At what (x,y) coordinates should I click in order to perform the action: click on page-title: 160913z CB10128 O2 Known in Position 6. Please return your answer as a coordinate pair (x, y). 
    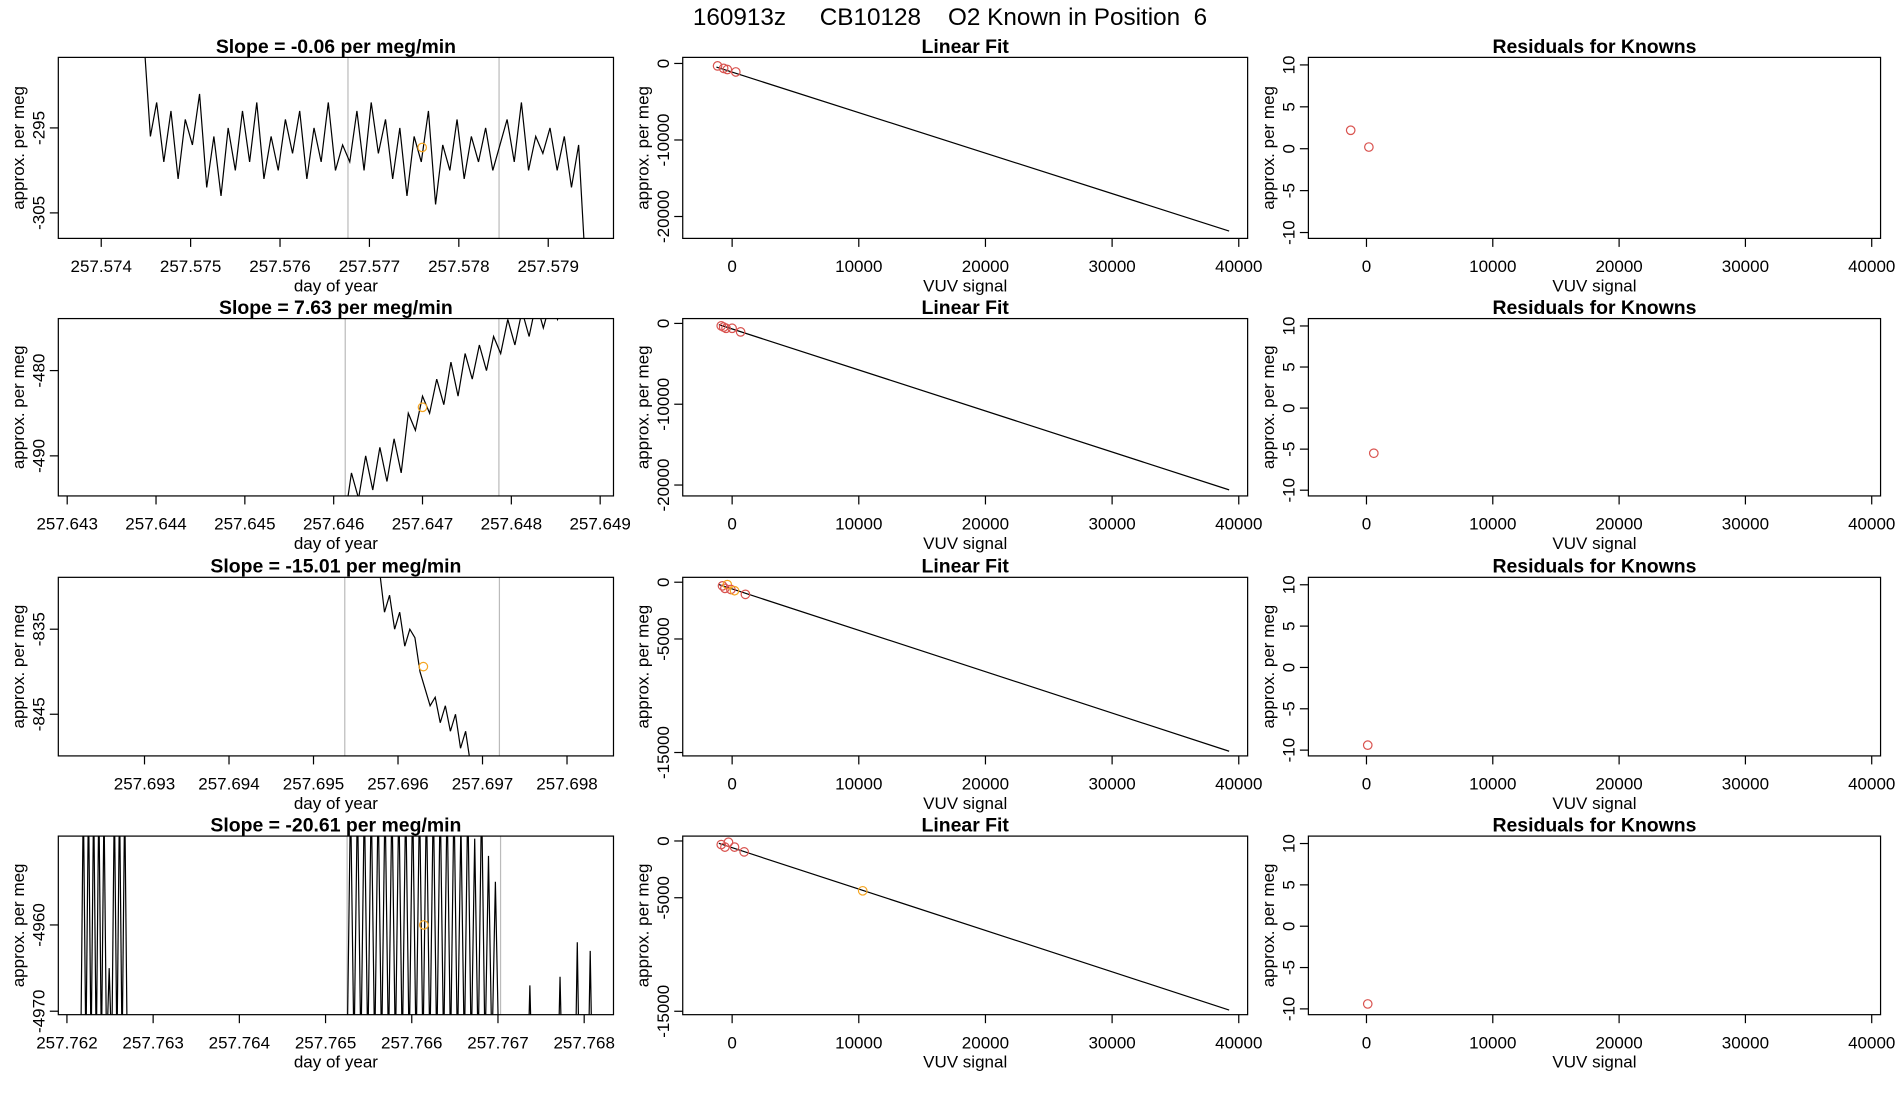
    Looking at the image, I should click on (950, 17).